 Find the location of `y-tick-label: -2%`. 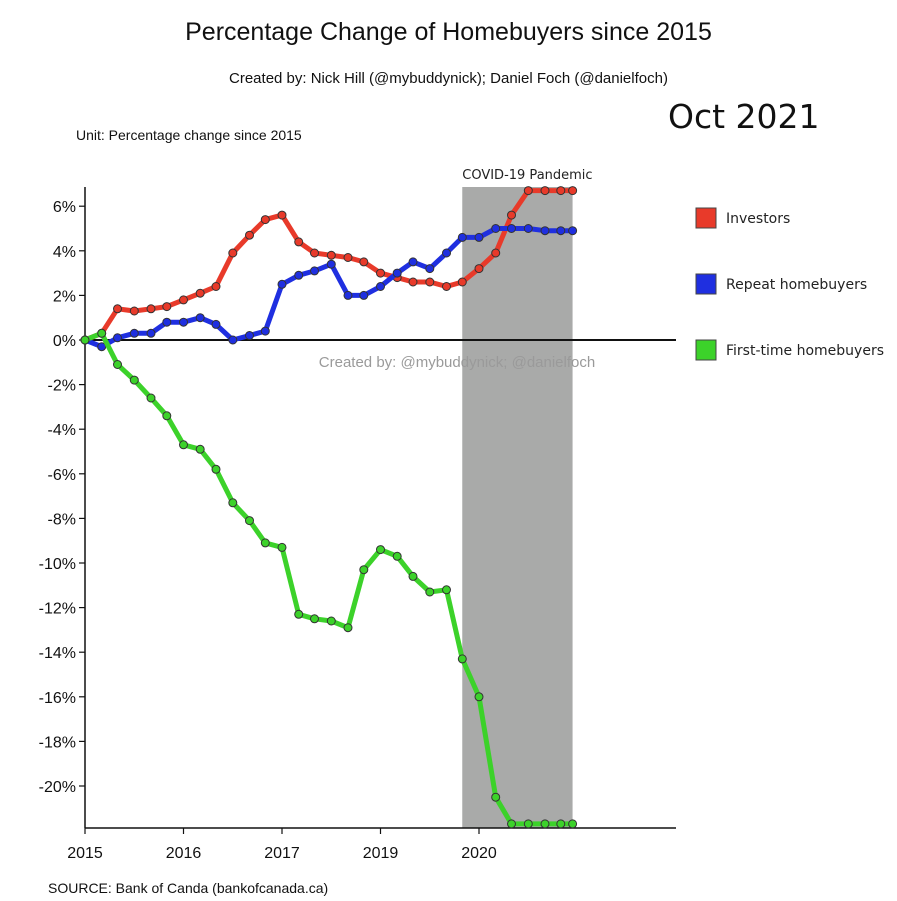

y-tick-label: -2% is located at coordinates (62, 386).